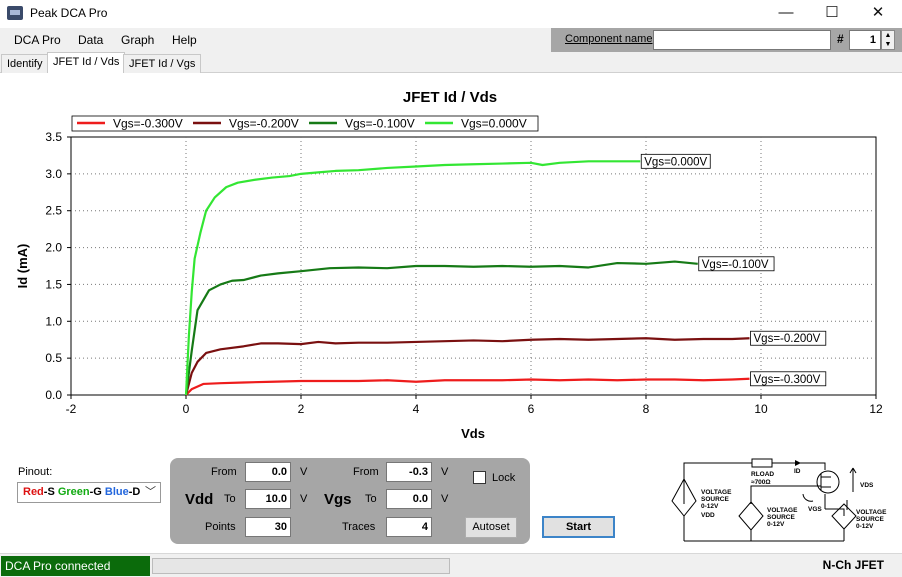 The height and width of the screenshot is (577, 902). What do you see at coordinates (220, 527) in the screenshot?
I see `vdd-points-label: Points` at bounding box center [220, 527].